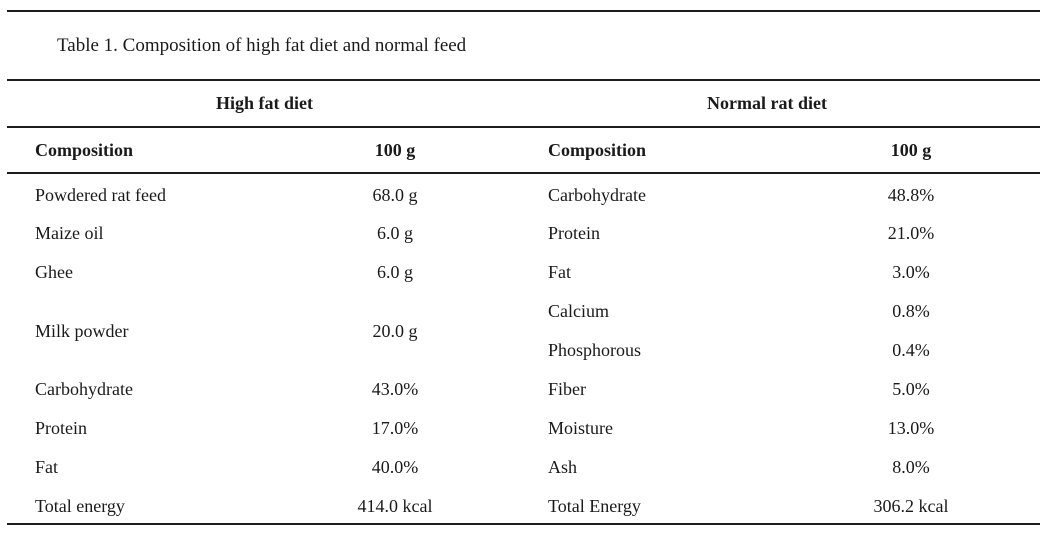  I want to click on group-header-normal-rat-diet-label: Normal rat diet, so click(767, 103).